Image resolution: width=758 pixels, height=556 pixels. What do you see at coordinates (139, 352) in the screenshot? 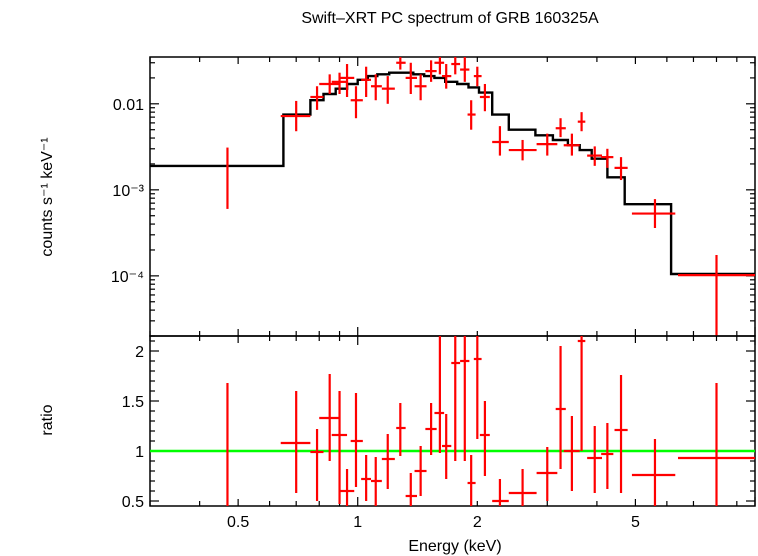
I see `ratio-y-tick-label: 2` at bounding box center [139, 352].